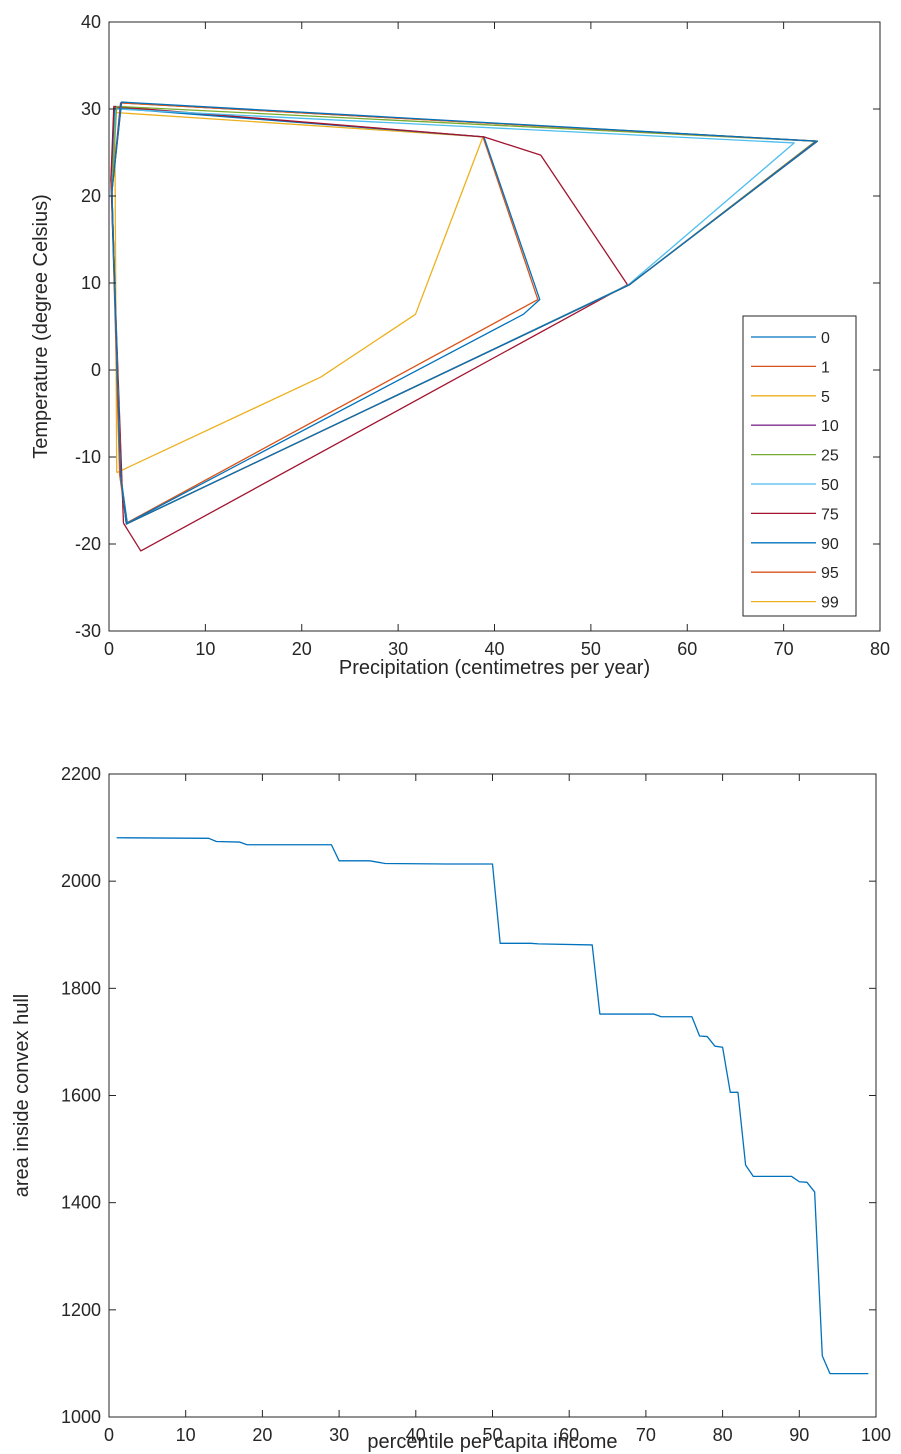 This screenshot has width=901, height=1454. I want to click on y-tick-label: 1800, so click(81, 988).